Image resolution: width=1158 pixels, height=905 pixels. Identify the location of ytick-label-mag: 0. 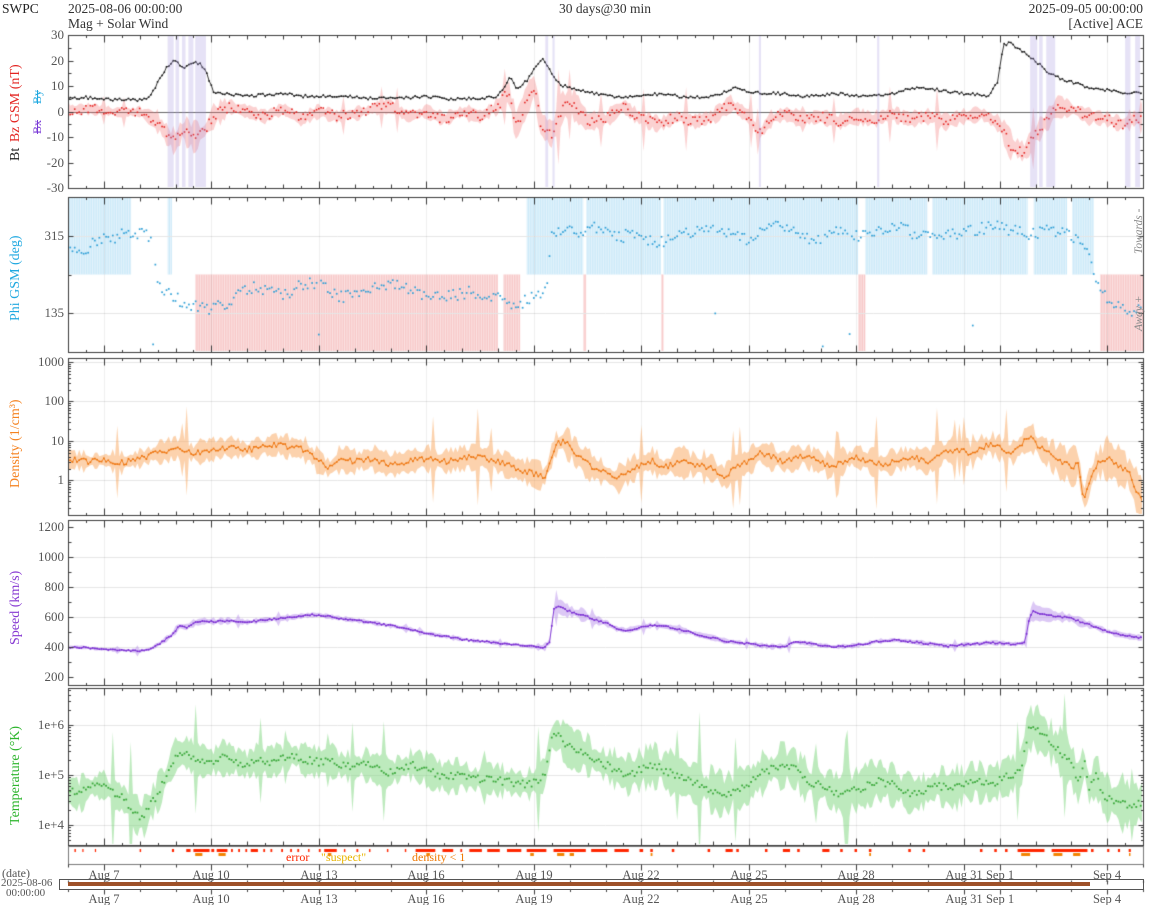
(61, 111).